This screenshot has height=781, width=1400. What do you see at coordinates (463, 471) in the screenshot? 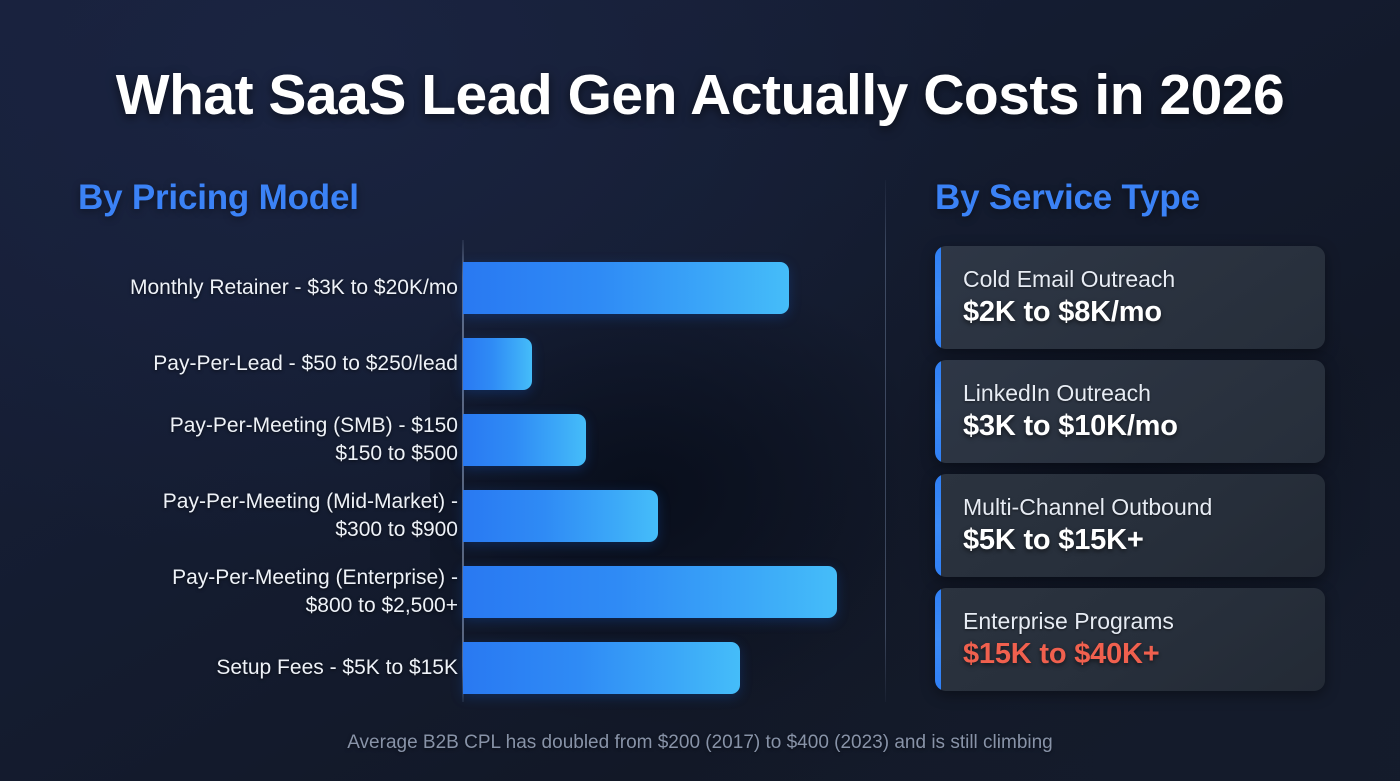
I see `chart-y-axis` at bounding box center [463, 471].